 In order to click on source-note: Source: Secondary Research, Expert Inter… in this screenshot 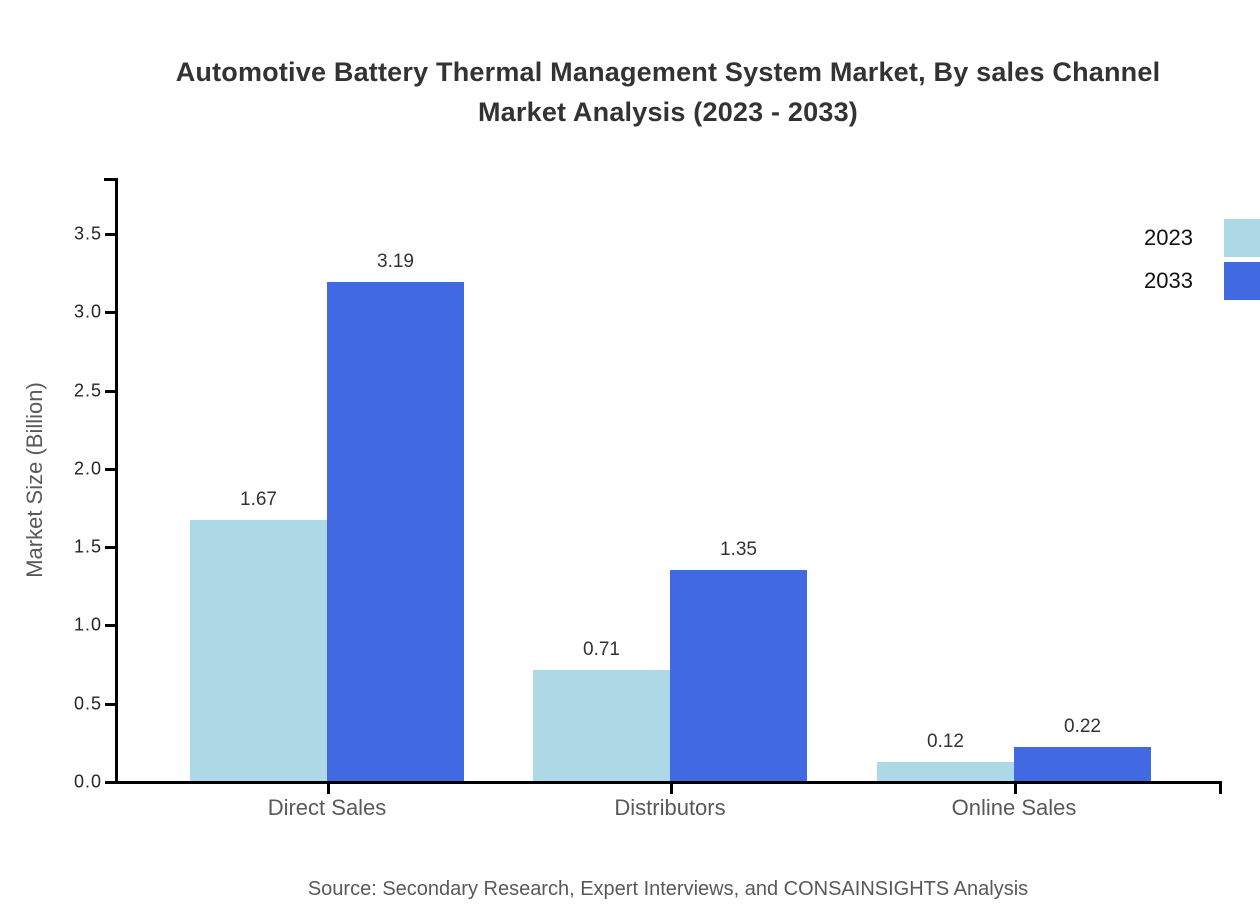, I will do `click(668, 889)`.